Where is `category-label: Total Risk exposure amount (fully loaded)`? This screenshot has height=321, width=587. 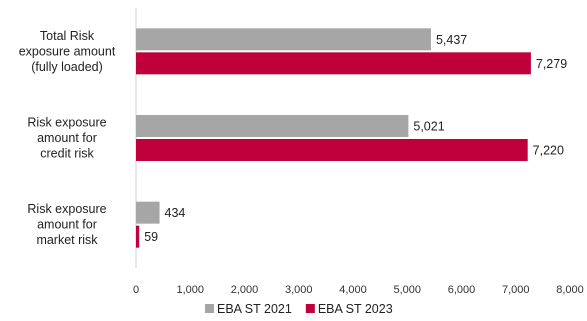
category-label: Total Risk exposure amount (fully loaded) is located at coordinates (67, 51).